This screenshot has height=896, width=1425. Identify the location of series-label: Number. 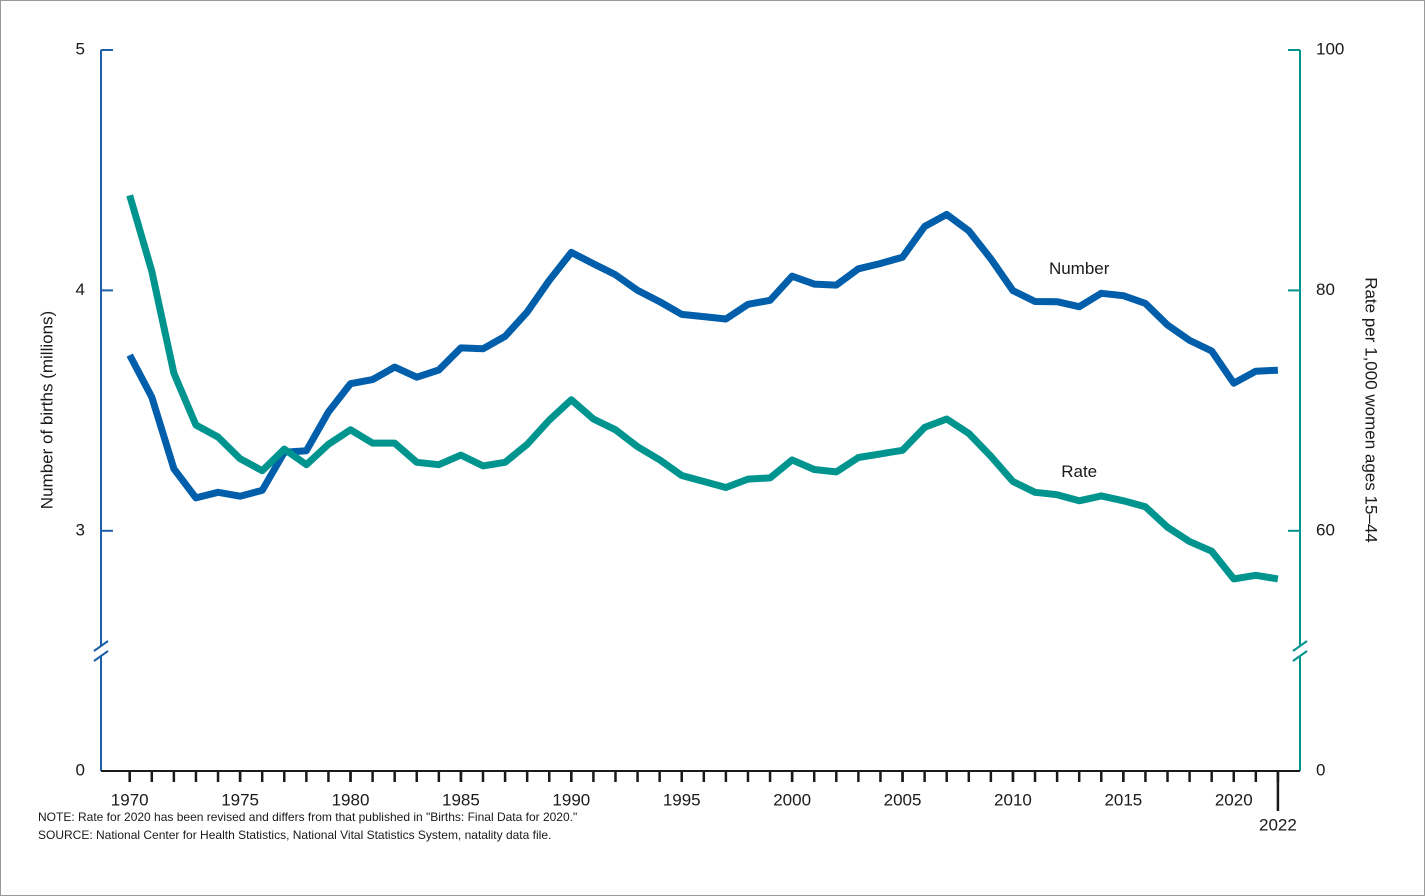
(1079, 268).